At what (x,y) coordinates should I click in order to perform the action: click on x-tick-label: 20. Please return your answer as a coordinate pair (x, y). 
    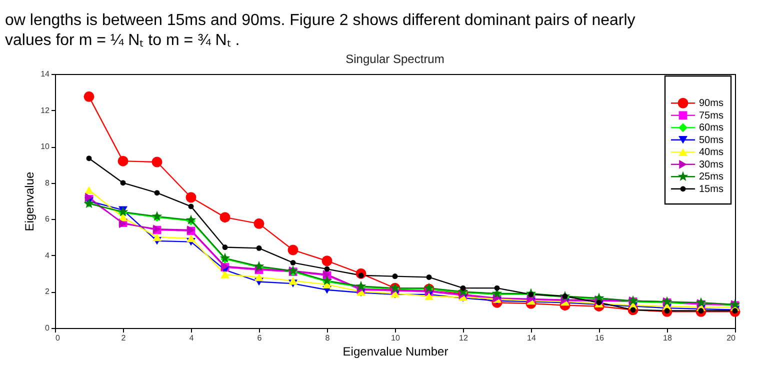
    Looking at the image, I should click on (731, 338).